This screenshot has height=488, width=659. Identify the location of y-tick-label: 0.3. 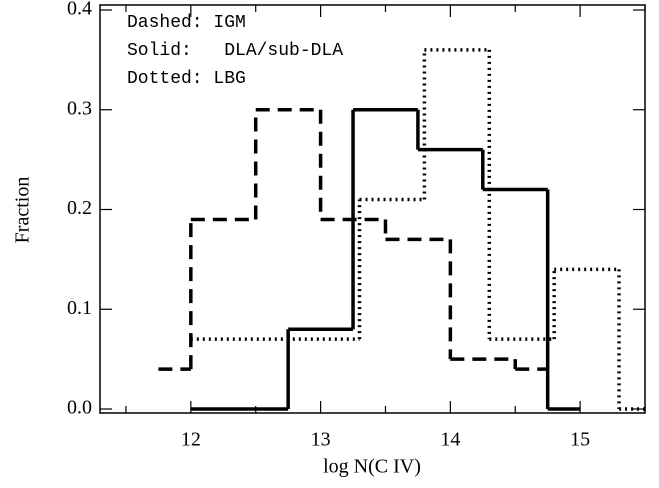
(79, 108).